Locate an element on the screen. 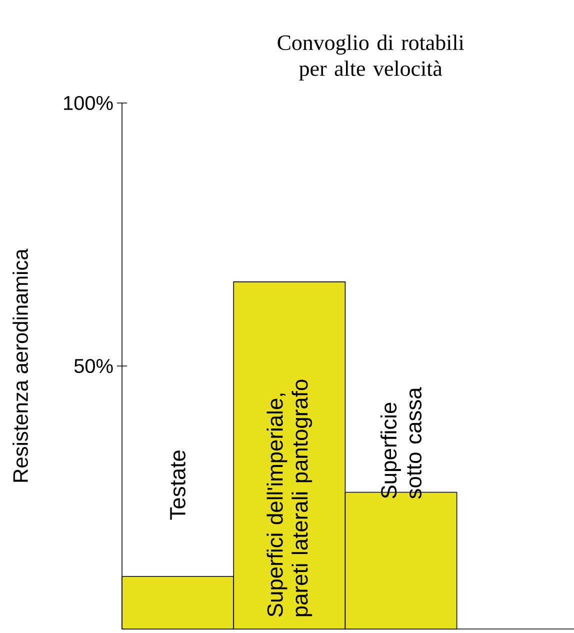  x-tick-label: Superficie sotto cassa is located at coordinates (401, 443).